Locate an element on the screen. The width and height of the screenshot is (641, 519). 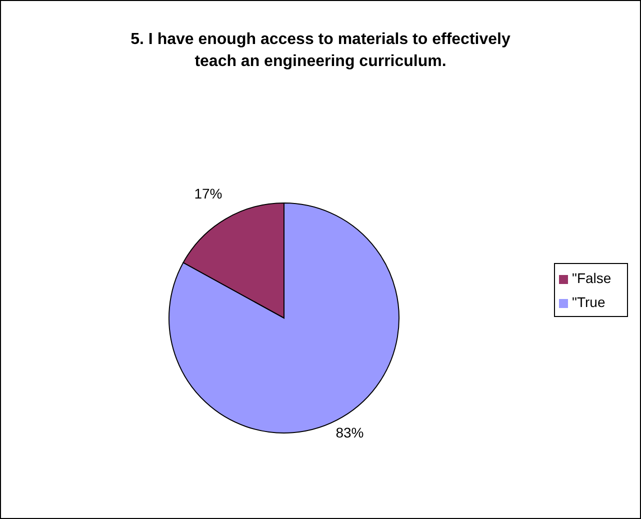
data-label: 83% is located at coordinates (350, 432).